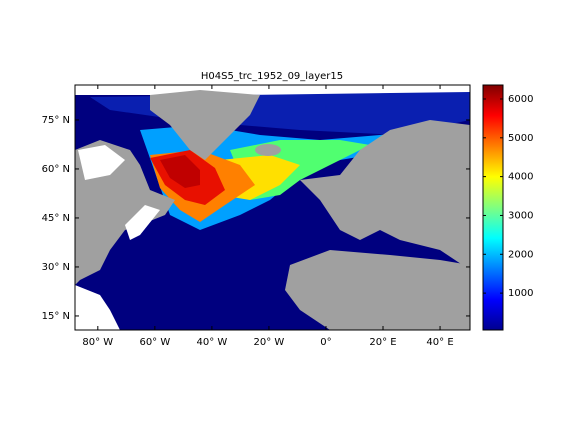 This screenshot has height=432, width=576. What do you see at coordinates (211, 342) in the screenshot?
I see `x-tick-label: 40° W` at bounding box center [211, 342].